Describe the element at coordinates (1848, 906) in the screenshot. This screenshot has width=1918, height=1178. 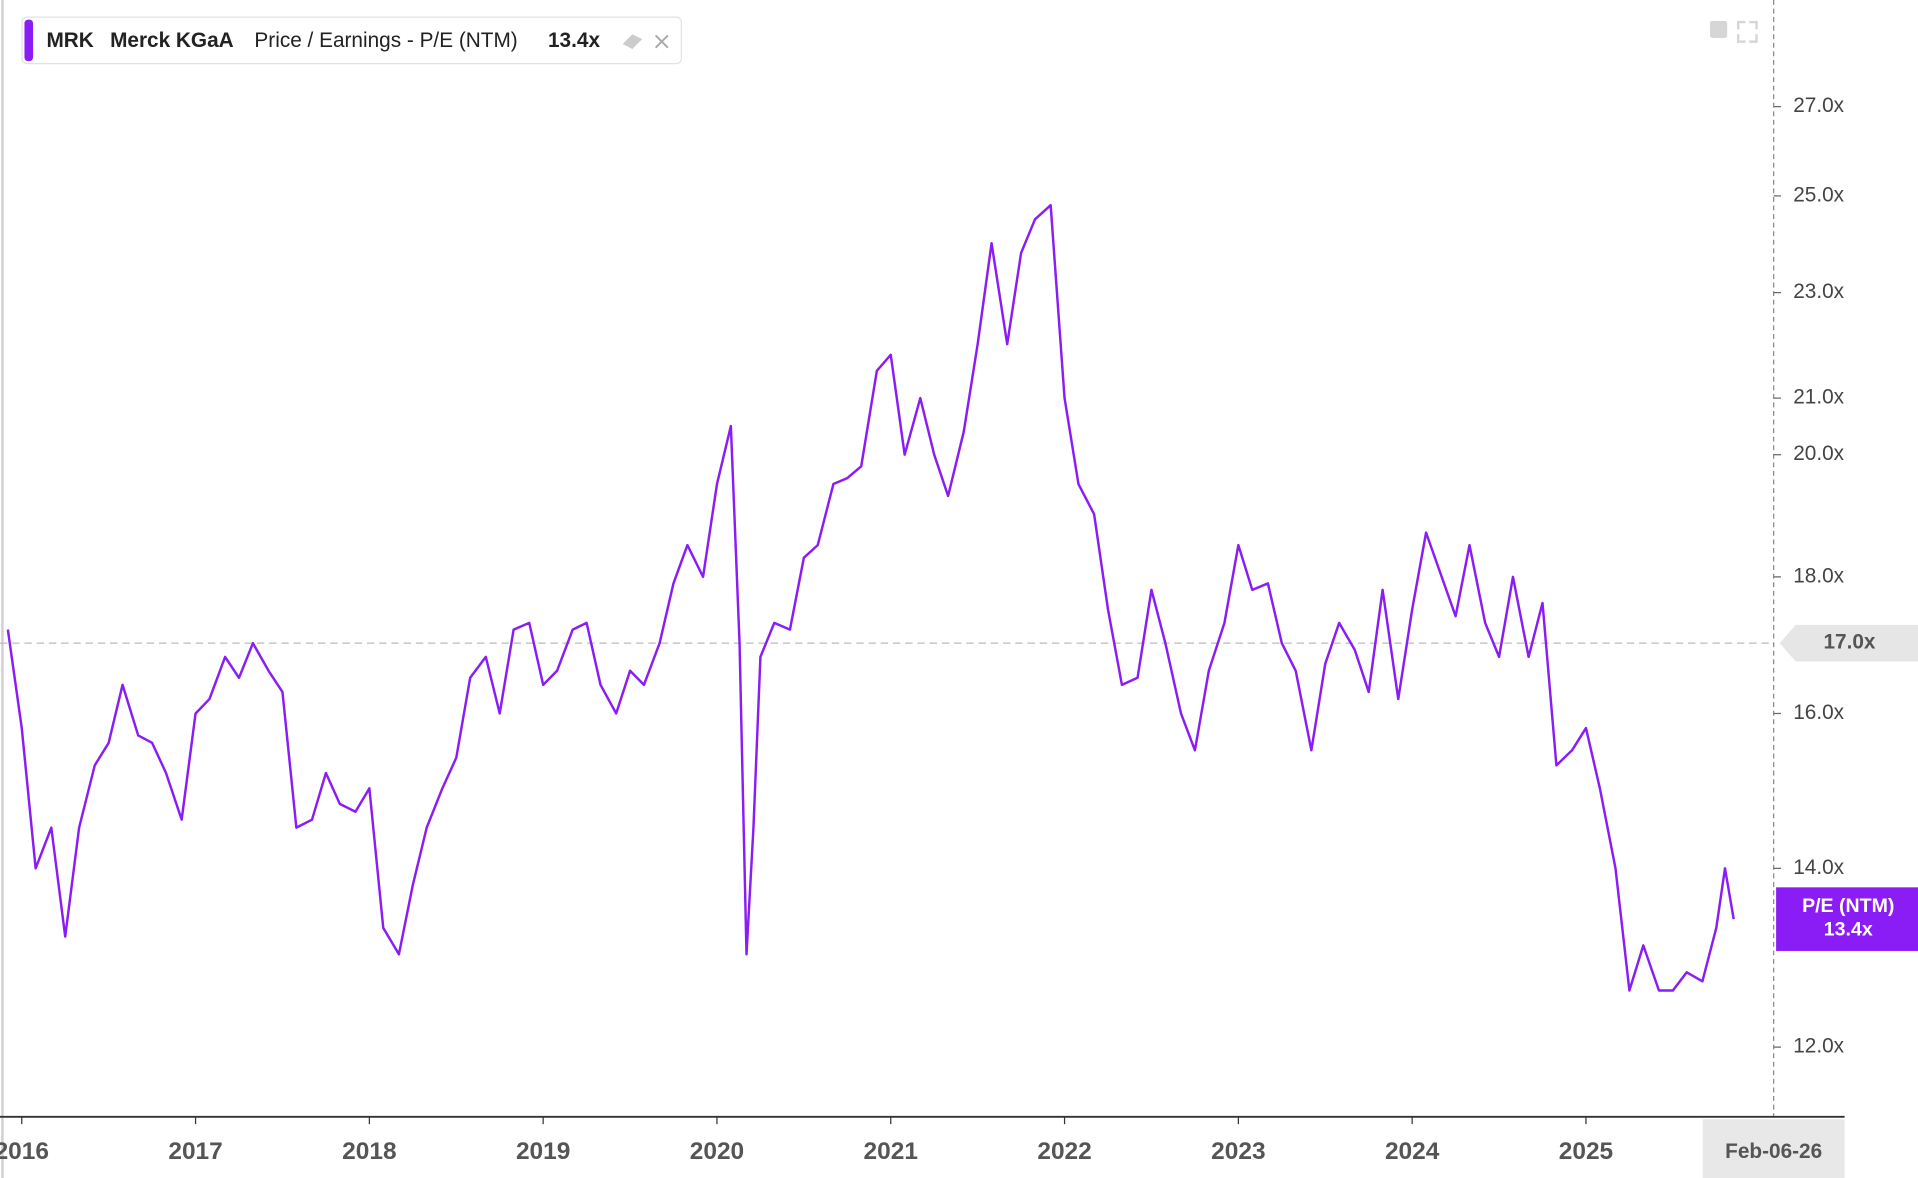
I see `current-tag-name: P/E (NTM)` at that location.